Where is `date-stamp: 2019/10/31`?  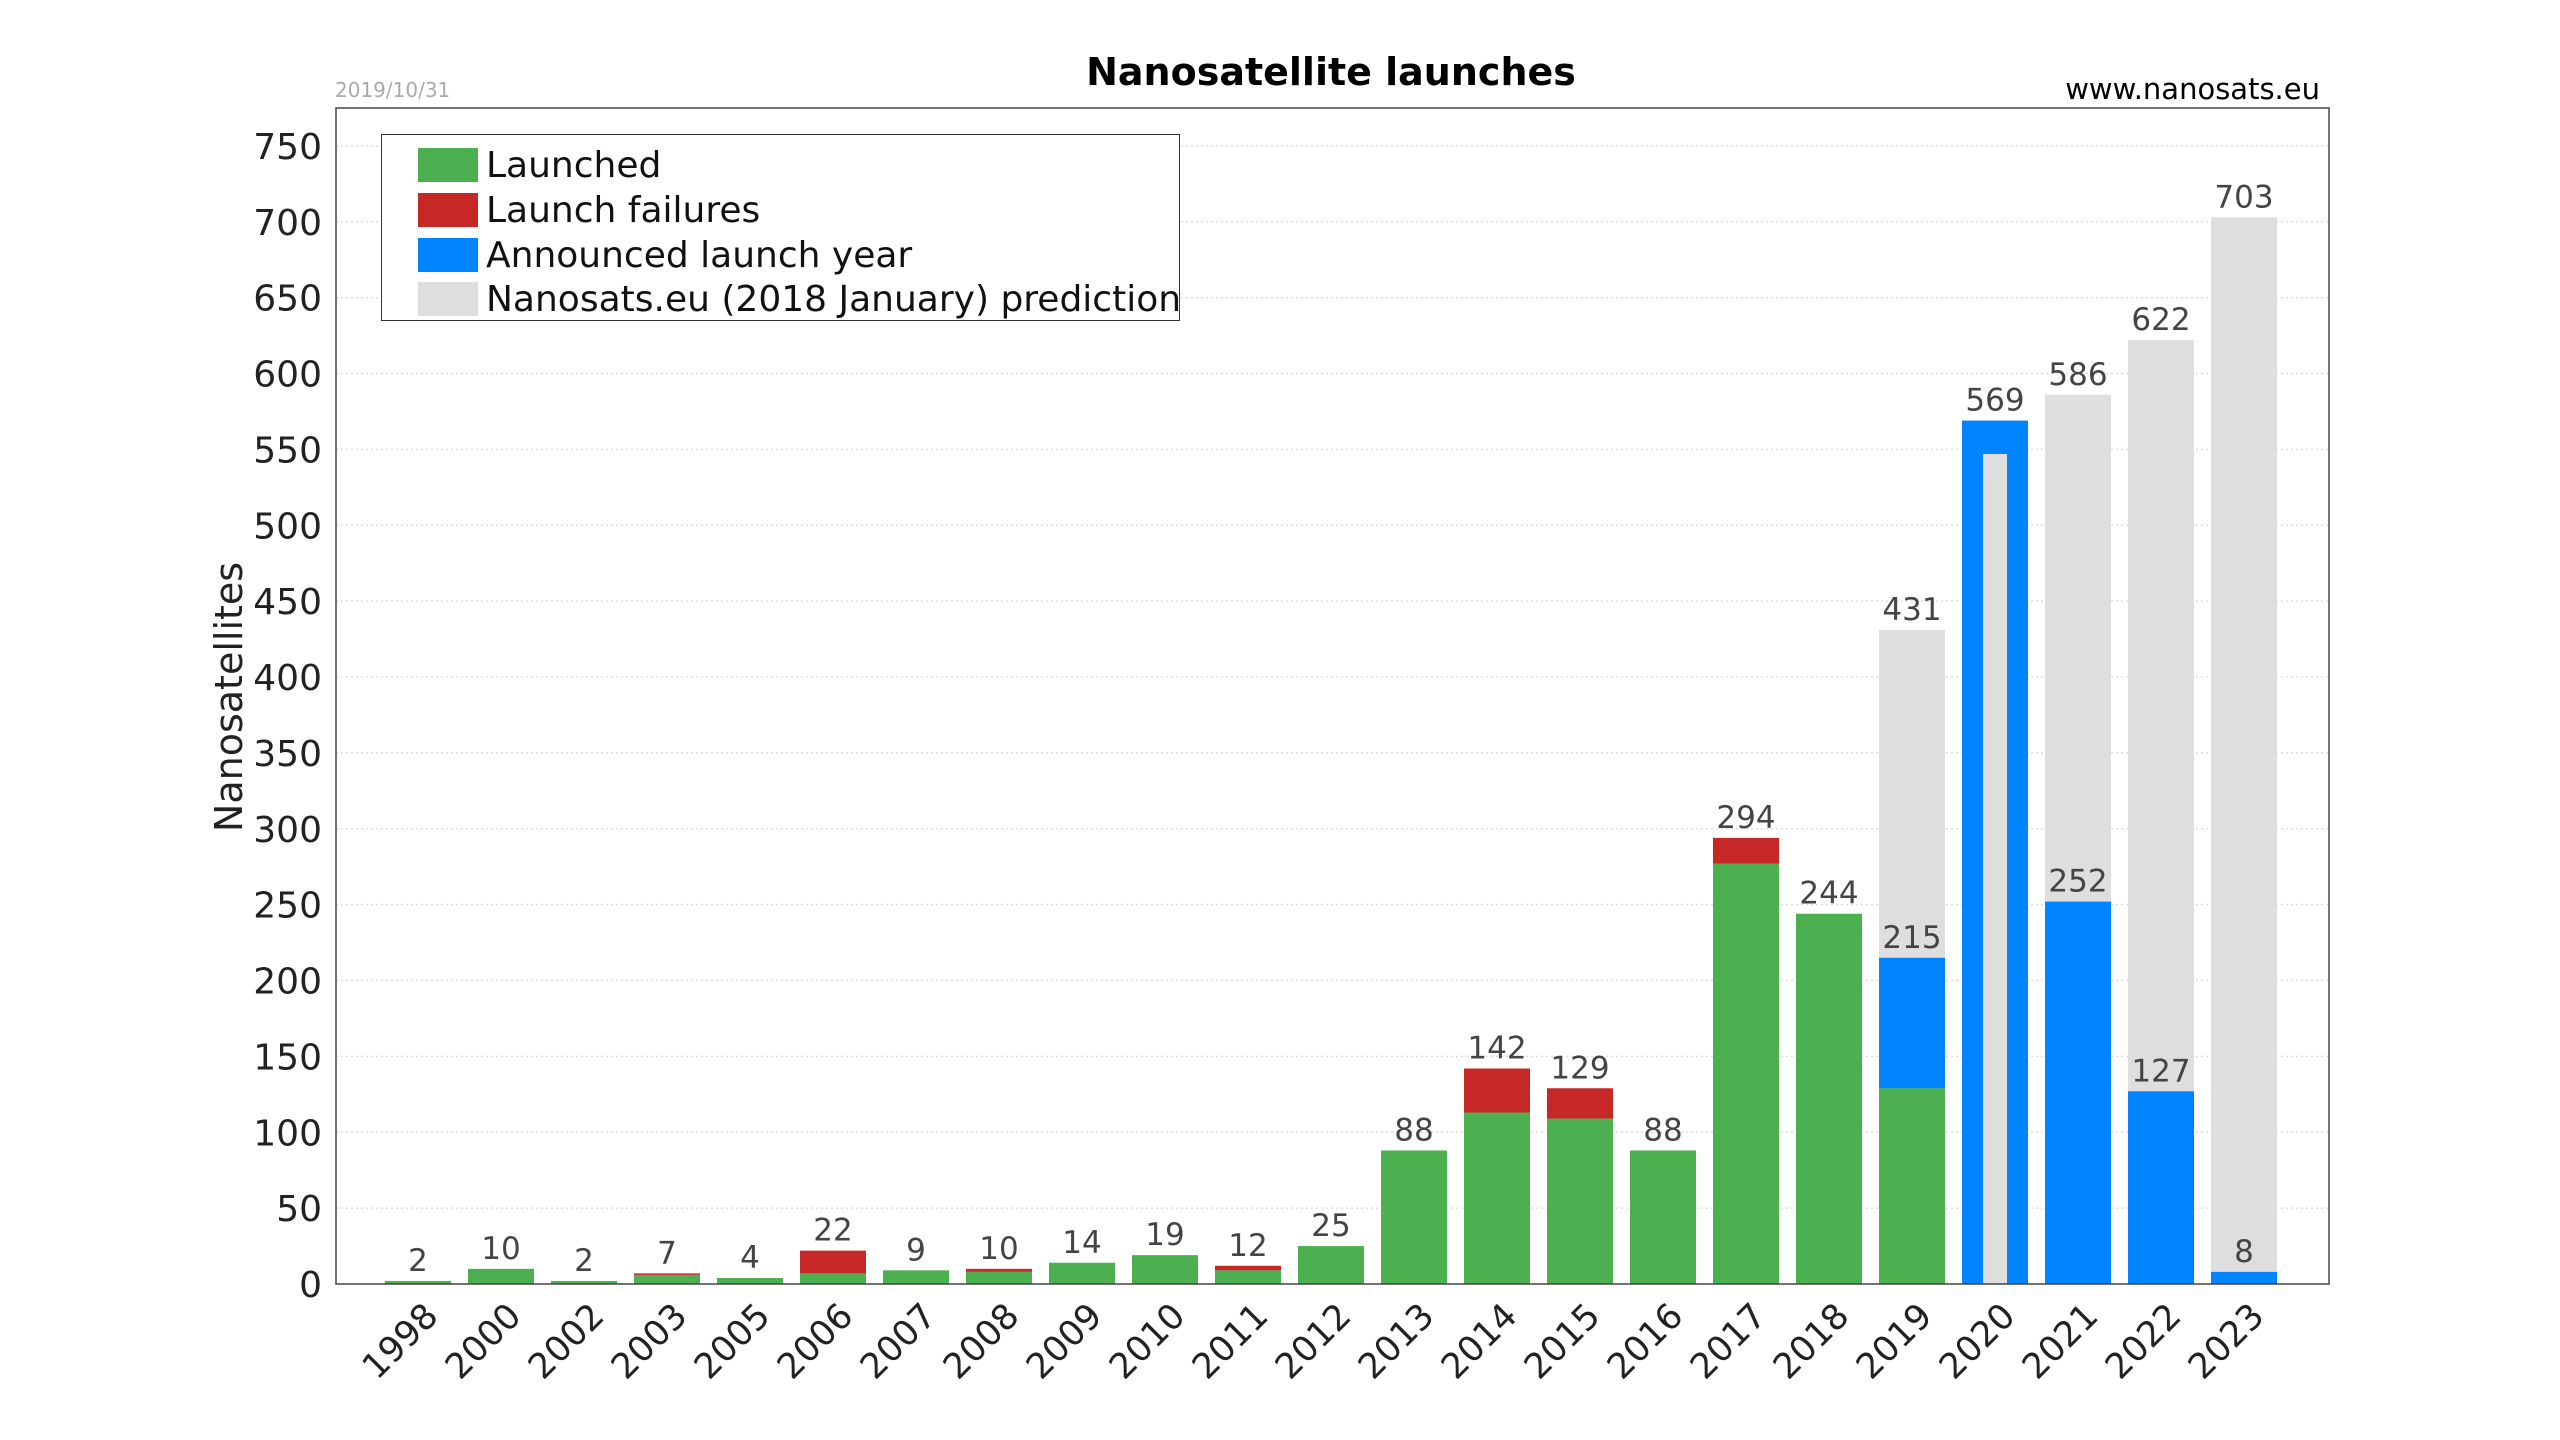 date-stamp: 2019/10/31 is located at coordinates (393, 90).